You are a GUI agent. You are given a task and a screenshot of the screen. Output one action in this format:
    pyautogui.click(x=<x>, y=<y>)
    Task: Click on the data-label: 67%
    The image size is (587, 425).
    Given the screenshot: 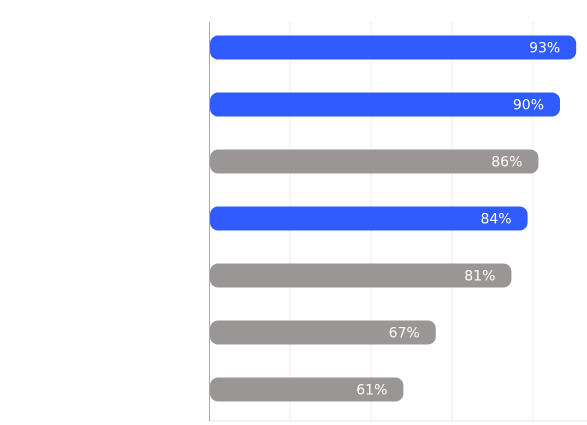 What is the action you would take?
    pyautogui.click(x=404, y=334)
    